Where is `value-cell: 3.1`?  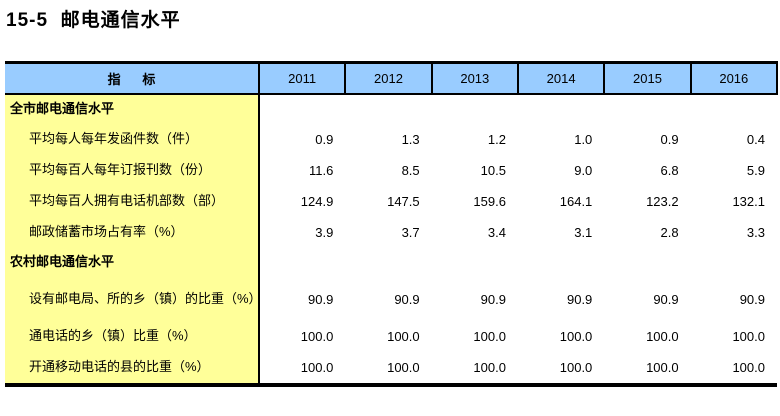
value-cell: 3.1 is located at coordinates (561, 232).